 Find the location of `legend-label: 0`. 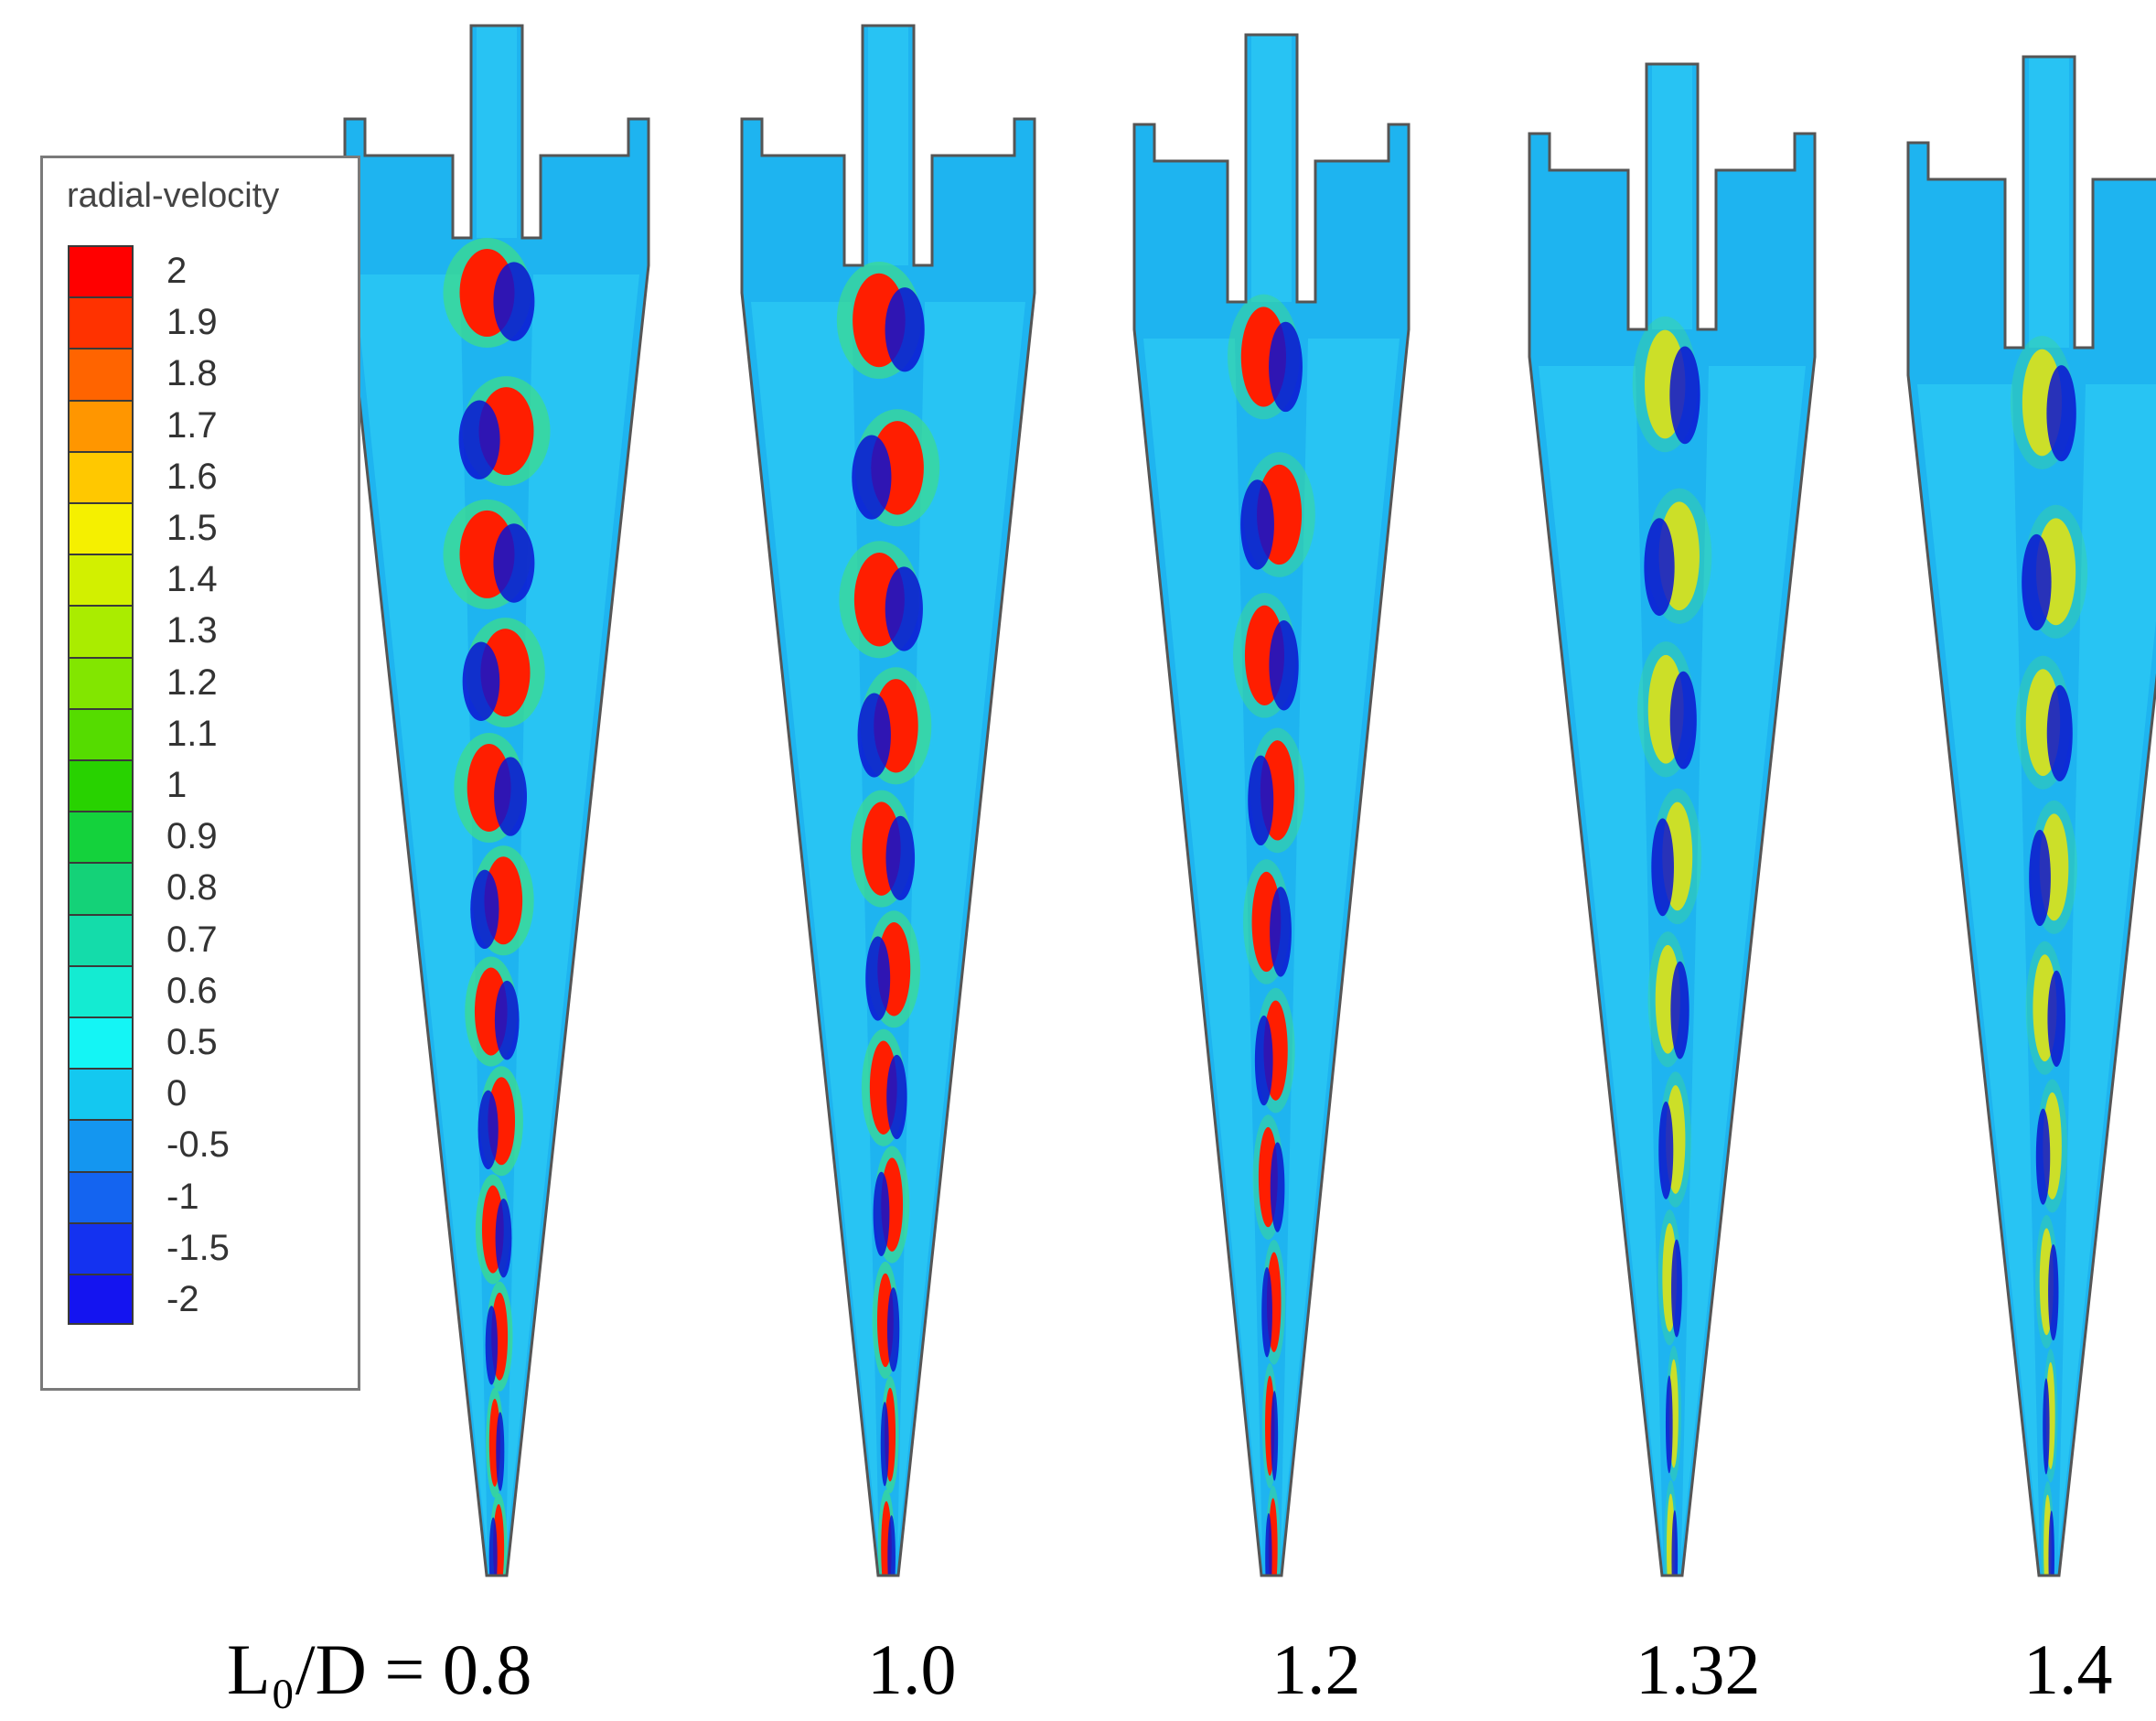

legend-label: 0 is located at coordinates (177, 1093).